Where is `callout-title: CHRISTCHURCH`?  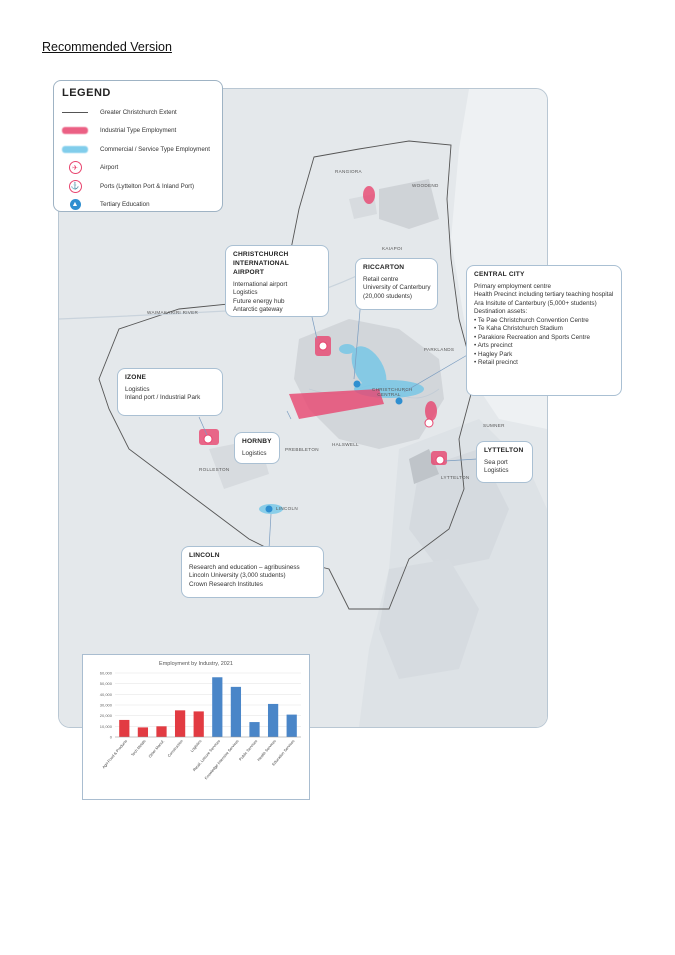 callout-title: CHRISTCHURCH is located at coordinates (261, 254).